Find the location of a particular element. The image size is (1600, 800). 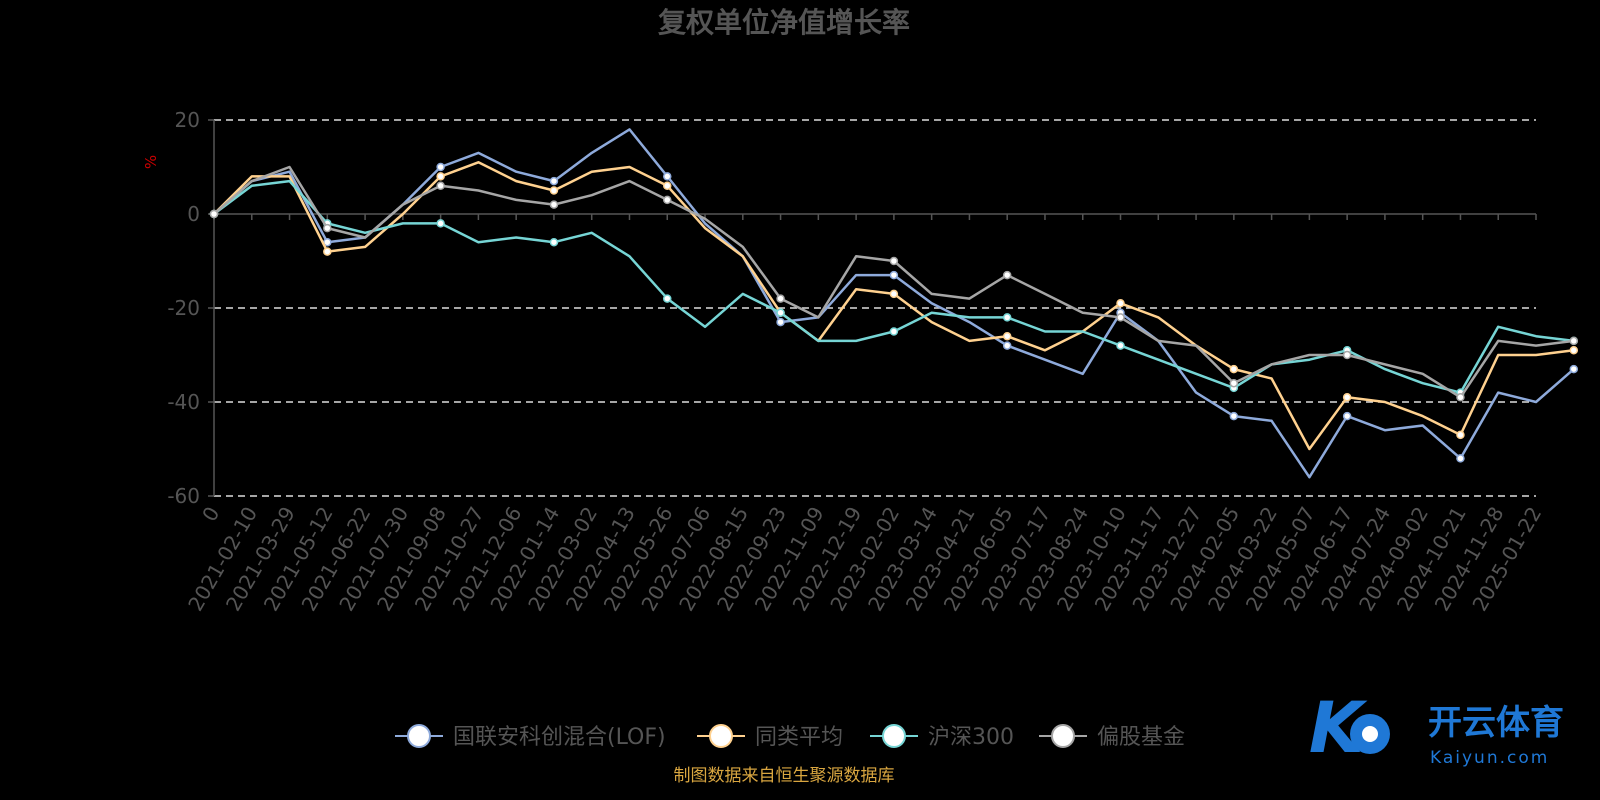

brand-logo: K 开云体育 Kaiyun.com is located at coordinates (1436, 728).